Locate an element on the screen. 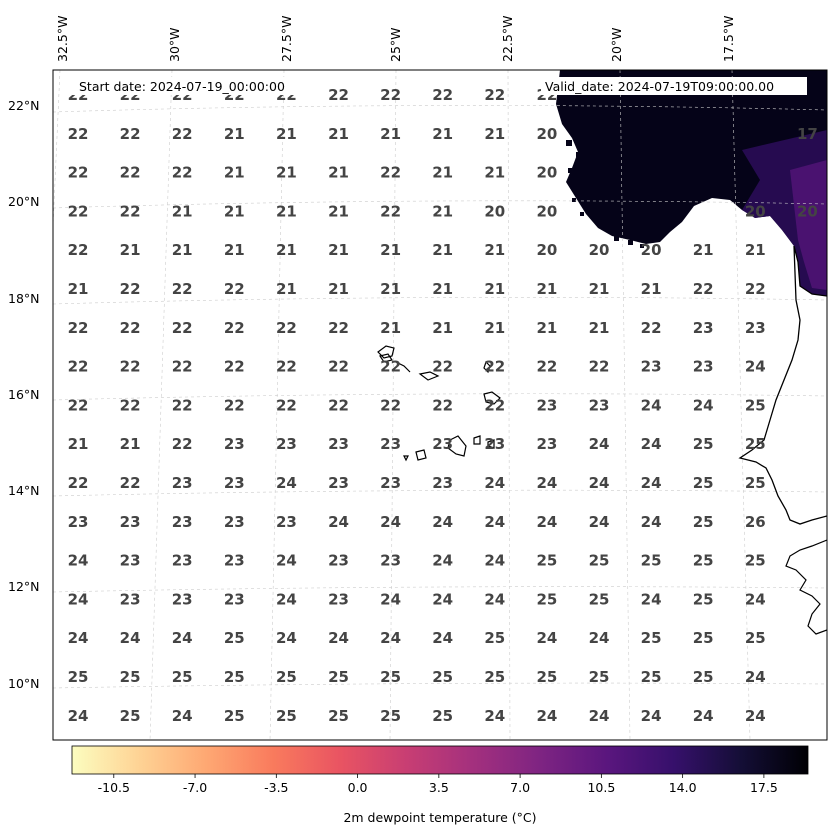  grid-value: 17 is located at coordinates (807, 134).